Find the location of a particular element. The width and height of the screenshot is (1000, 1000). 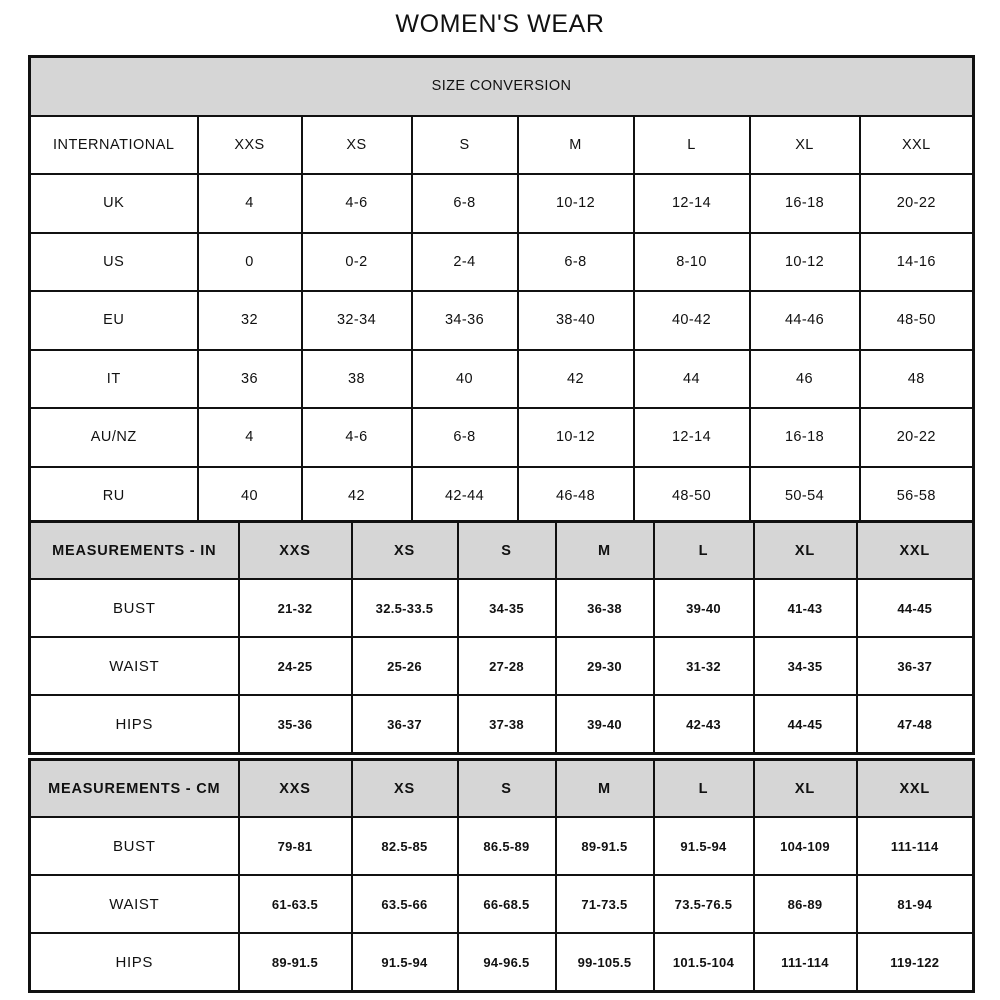

page-title: WOMEN'S WEAR is located at coordinates (500, 24).